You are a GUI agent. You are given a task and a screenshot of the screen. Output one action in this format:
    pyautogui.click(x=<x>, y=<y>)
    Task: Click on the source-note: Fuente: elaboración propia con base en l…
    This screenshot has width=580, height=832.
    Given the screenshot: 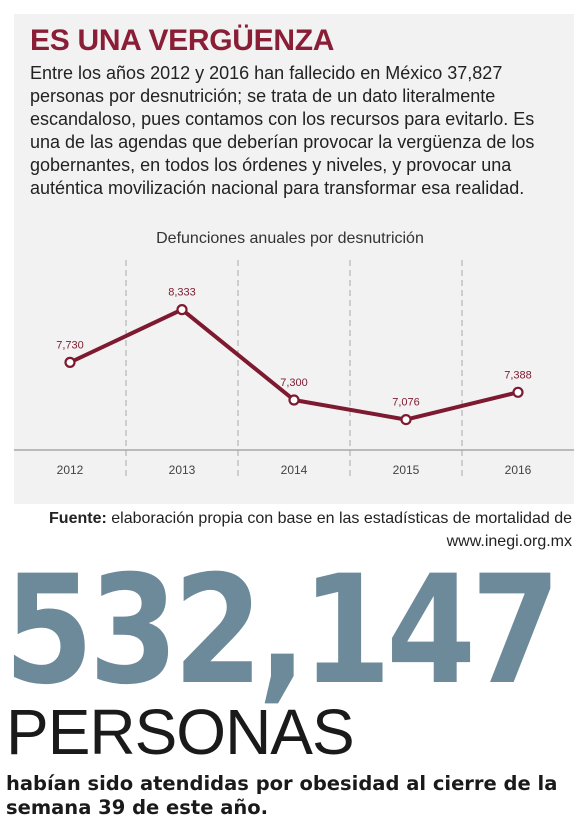 What is the action you would take?
    pyautogui.click(x=292, y=530)
    